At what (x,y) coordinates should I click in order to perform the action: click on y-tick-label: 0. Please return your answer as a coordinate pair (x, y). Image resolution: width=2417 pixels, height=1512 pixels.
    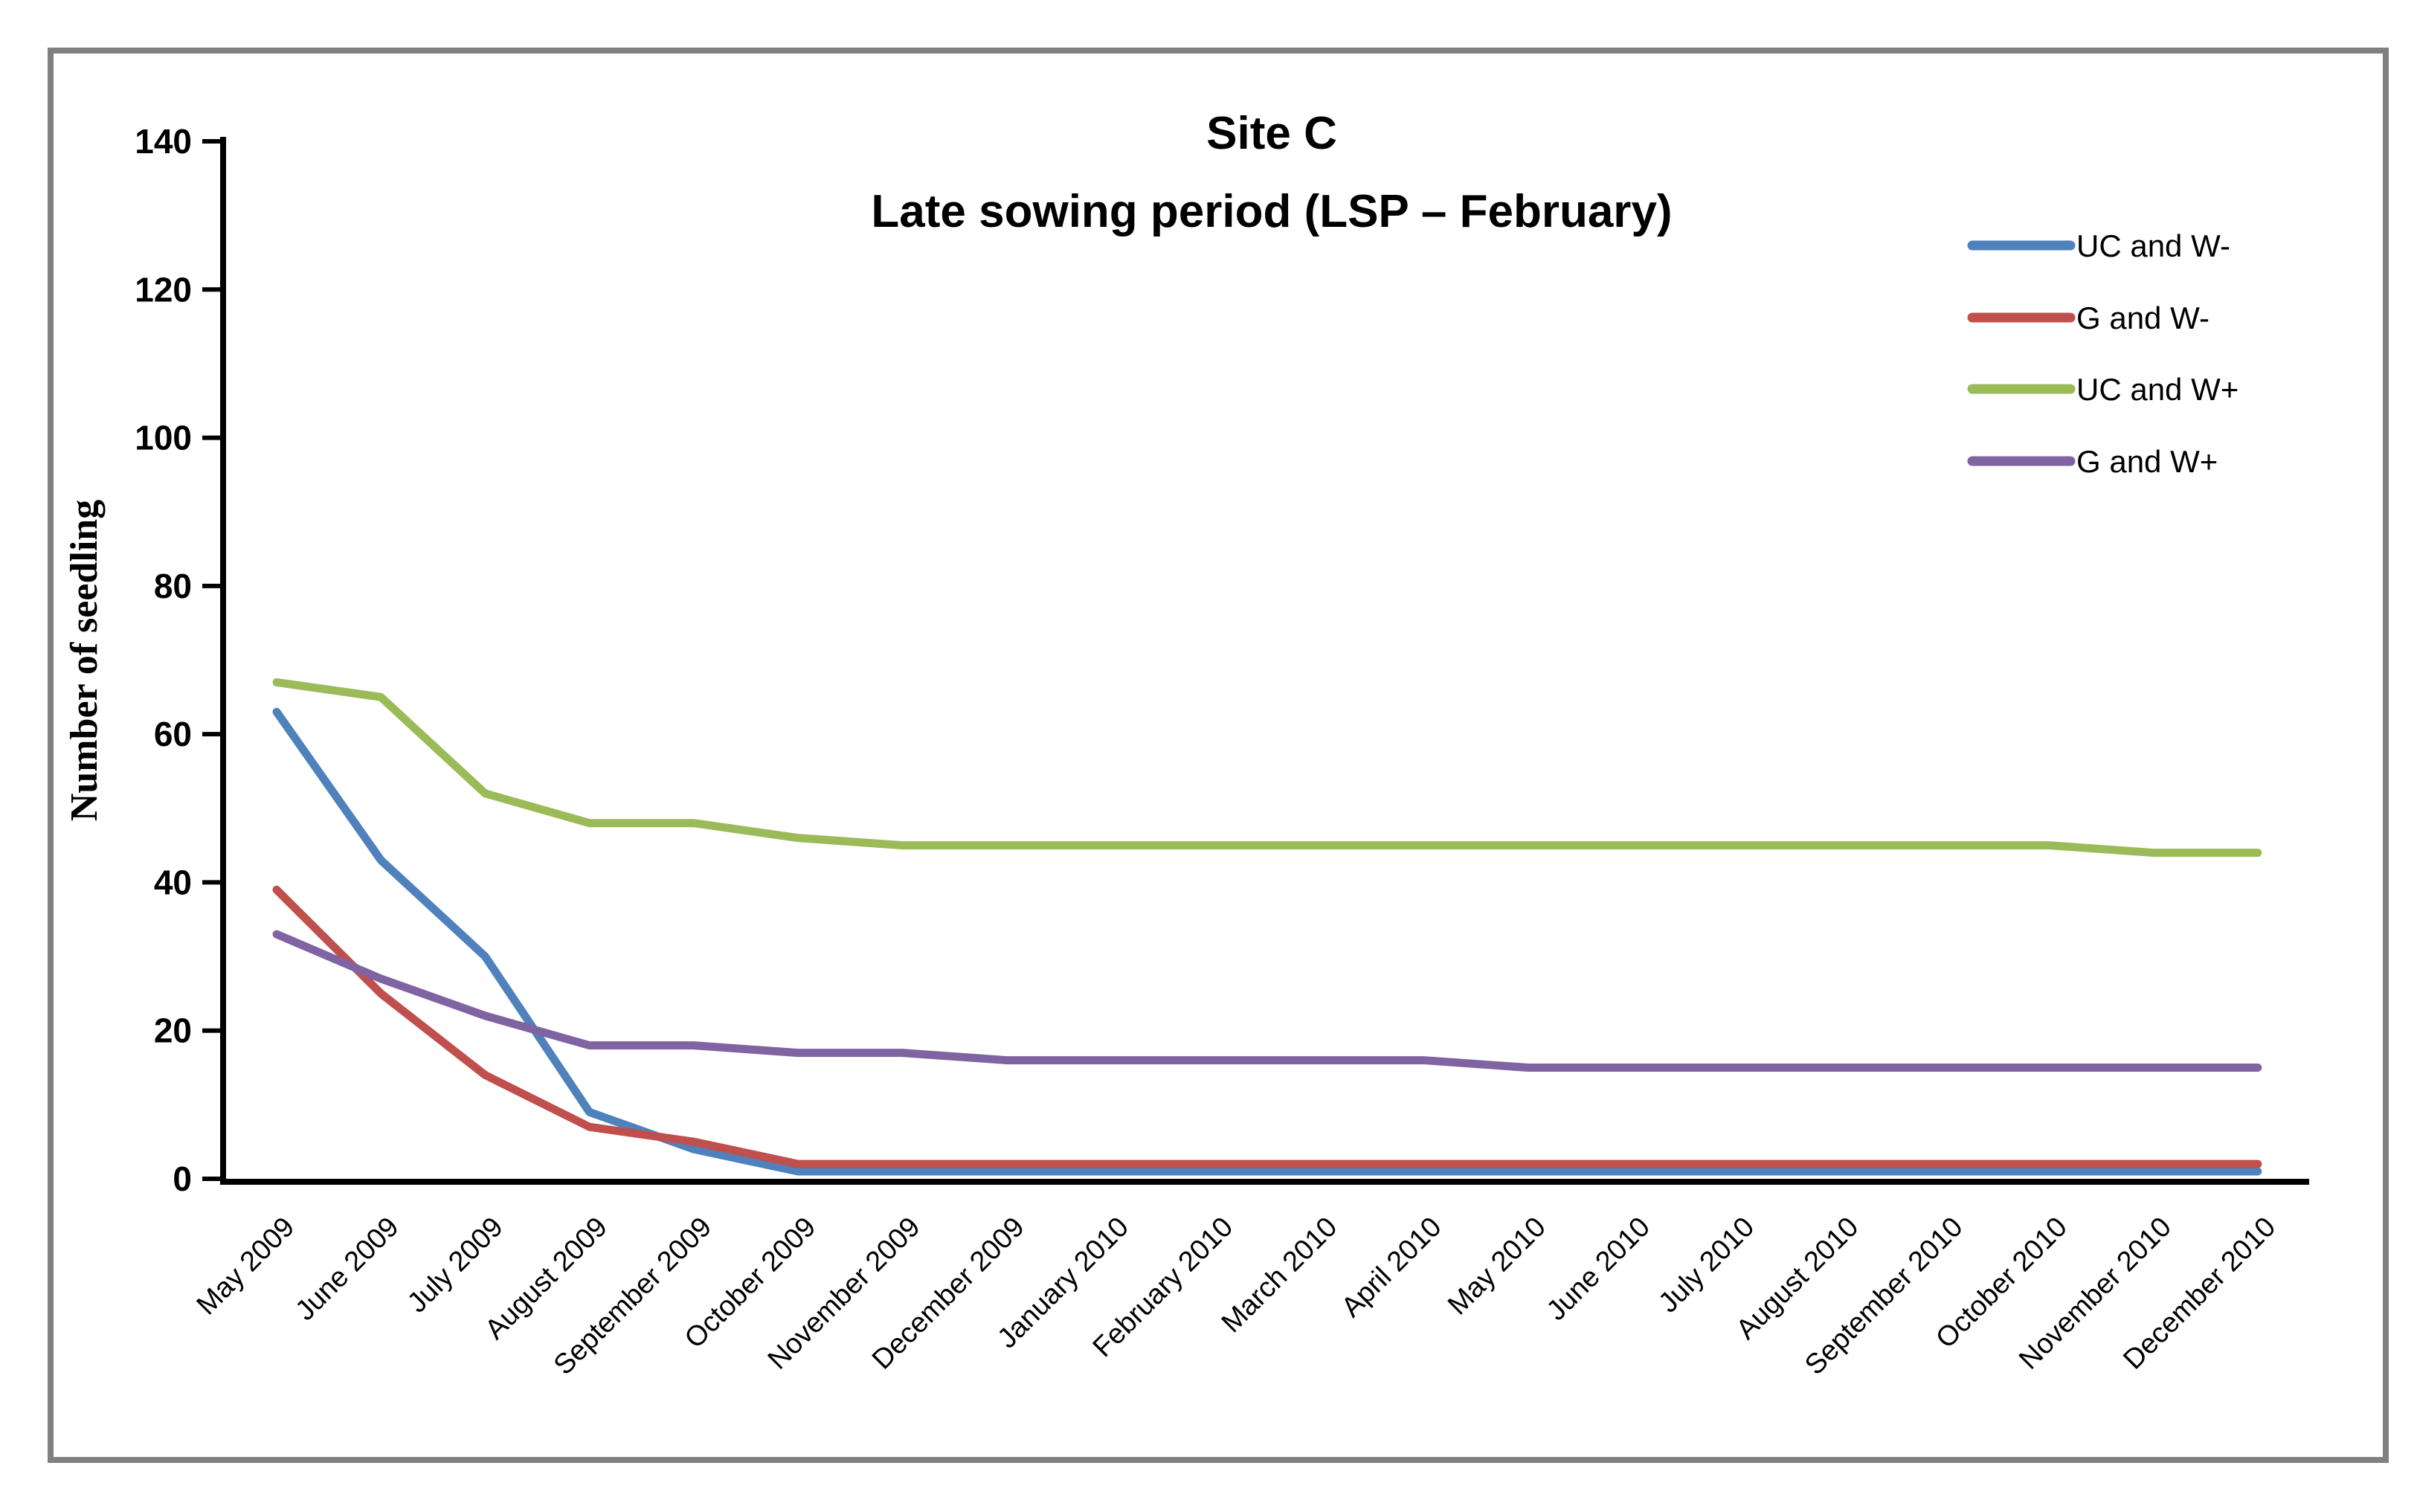
    Looking at the image, I should click on (182, 1178).